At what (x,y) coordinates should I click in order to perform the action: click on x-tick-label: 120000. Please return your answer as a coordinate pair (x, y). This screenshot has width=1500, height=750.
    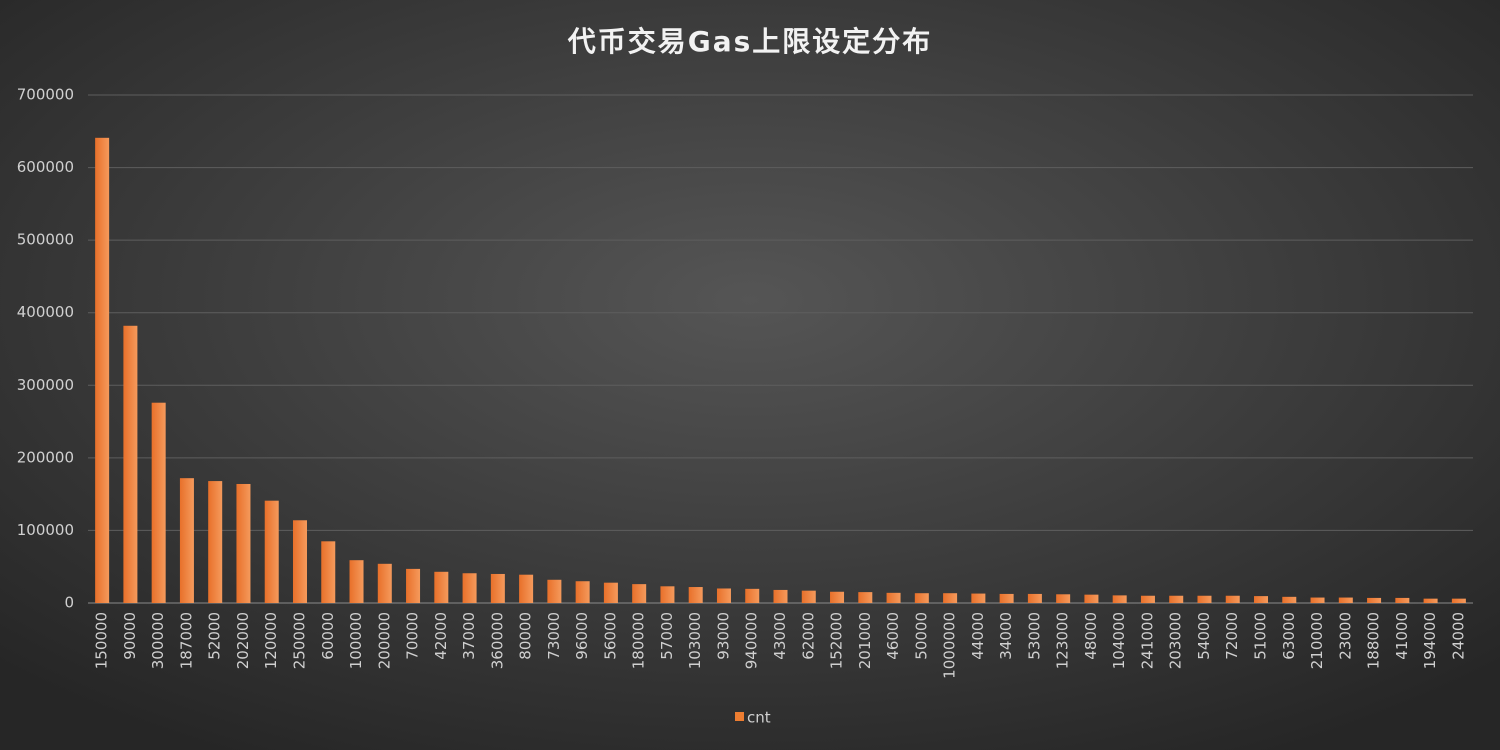
    Looking at the image, I should click on (271, 640).